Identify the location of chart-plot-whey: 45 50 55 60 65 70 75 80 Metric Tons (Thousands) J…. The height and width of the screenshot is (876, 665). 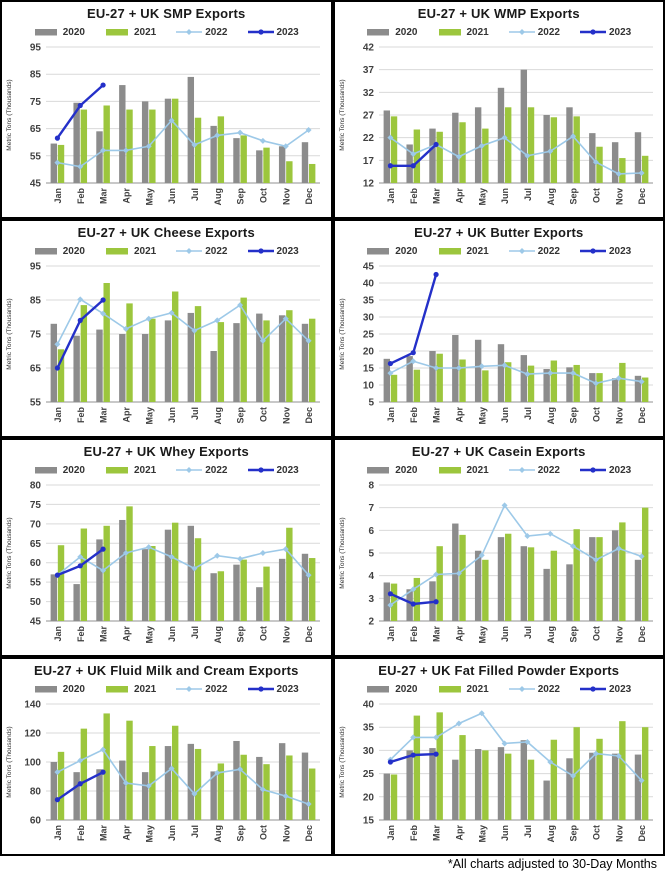
(163, 562).